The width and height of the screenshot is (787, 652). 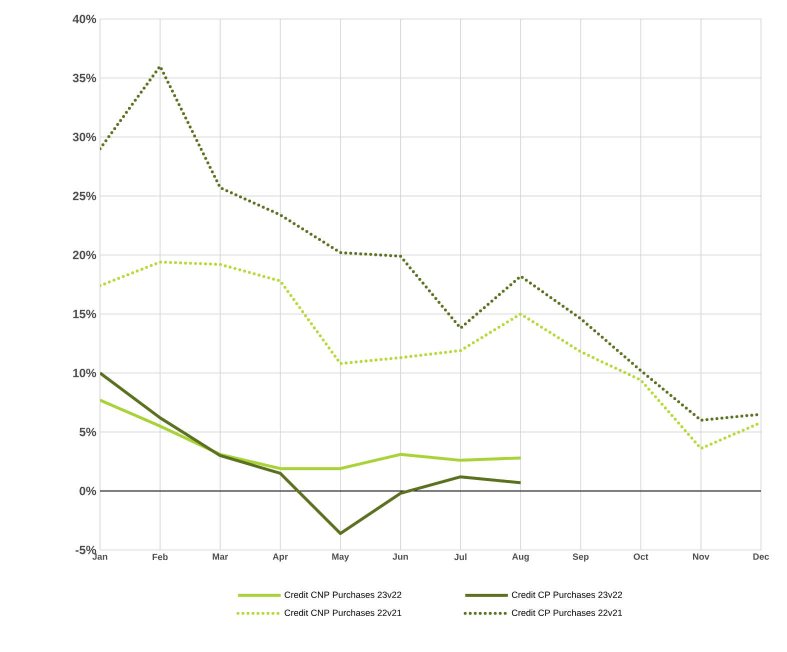 I want to click on x-tick-label: Jul, so click(x=460, y=557).